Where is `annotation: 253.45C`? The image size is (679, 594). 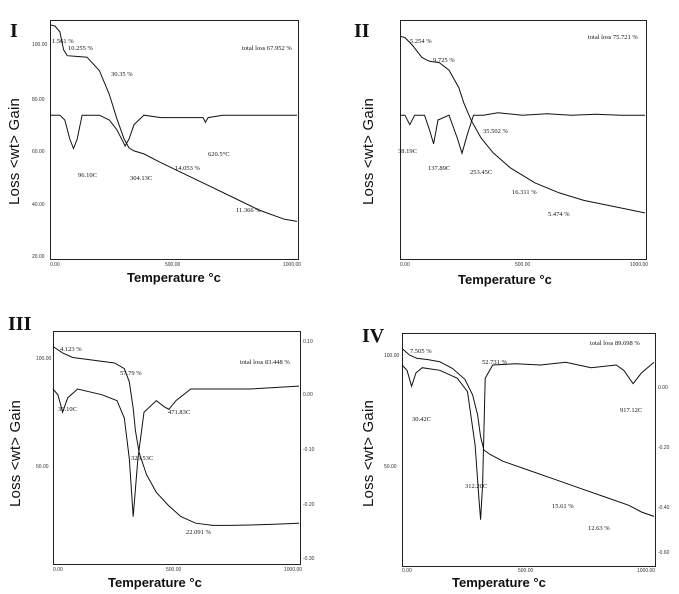
annotation: 253.45C is located at coordinates (481, 172).